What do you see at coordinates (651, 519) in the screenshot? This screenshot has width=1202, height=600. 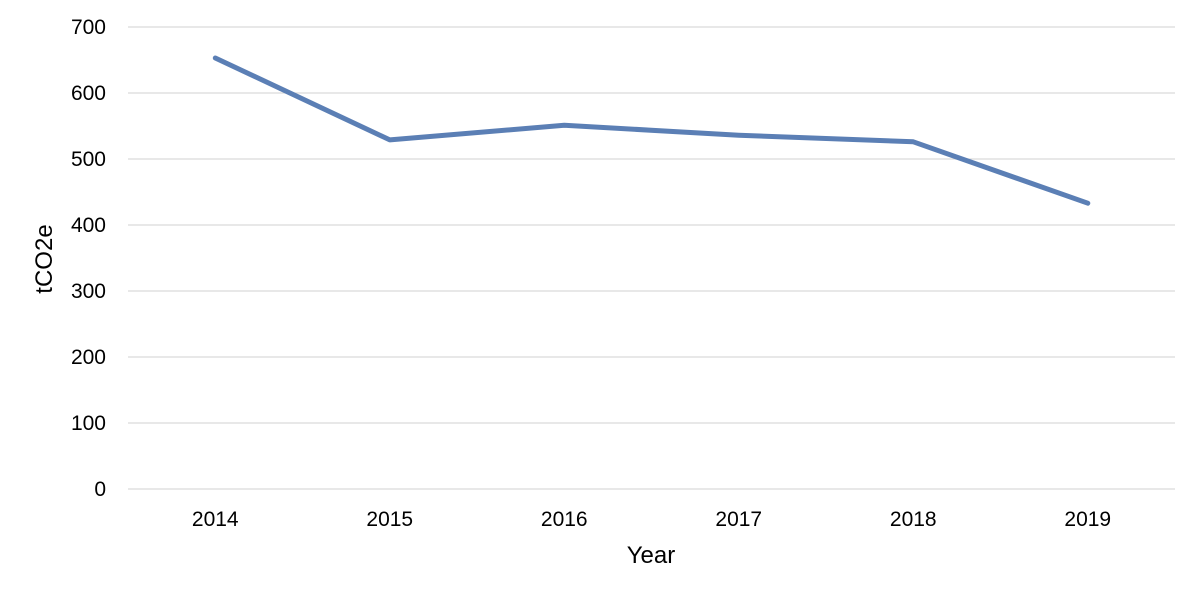 I see `x-axis-tick-labels: 2014 2015 2016 2017 2018 2019` at bounding box center [651, 519].